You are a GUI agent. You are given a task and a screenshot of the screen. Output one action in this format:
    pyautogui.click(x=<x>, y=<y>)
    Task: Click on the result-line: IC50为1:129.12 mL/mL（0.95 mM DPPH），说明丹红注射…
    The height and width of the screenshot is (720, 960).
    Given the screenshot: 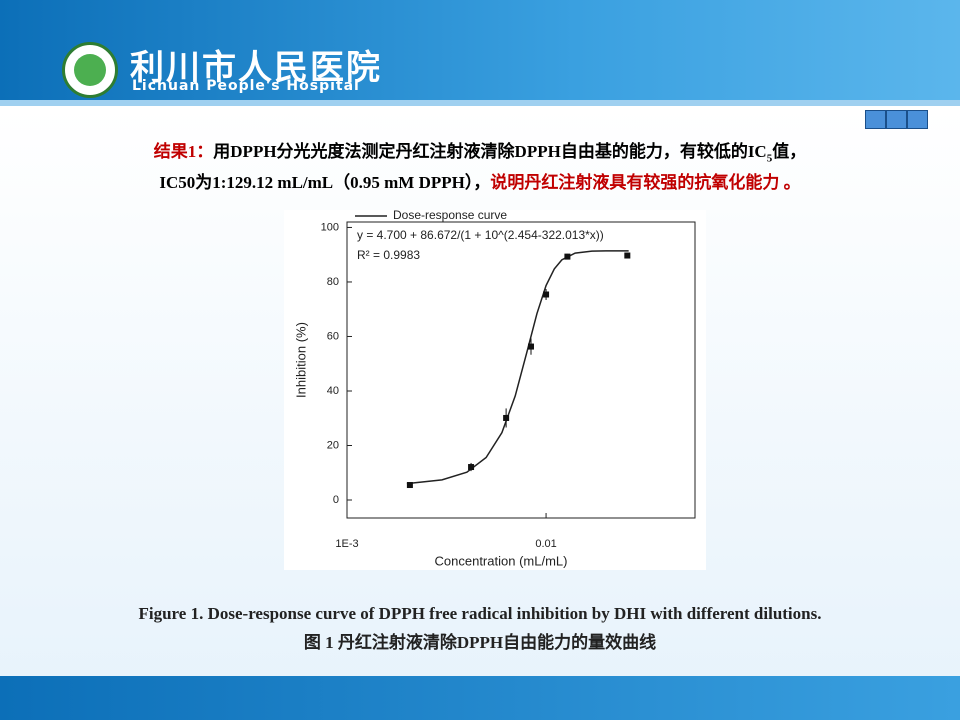 What is the action you would take?
    pyautogui.click(x=480, y=180)
    